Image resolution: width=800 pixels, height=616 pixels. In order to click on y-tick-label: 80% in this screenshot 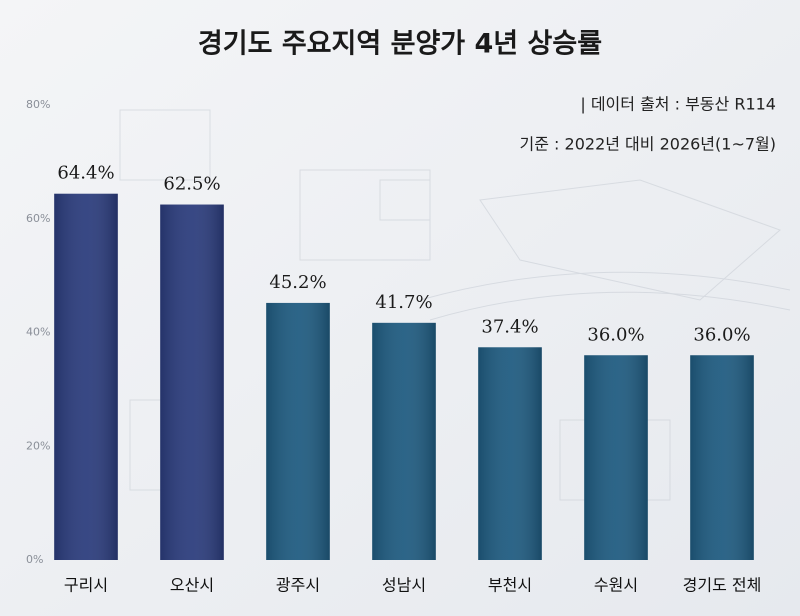, I will do `click(38, 104)`.